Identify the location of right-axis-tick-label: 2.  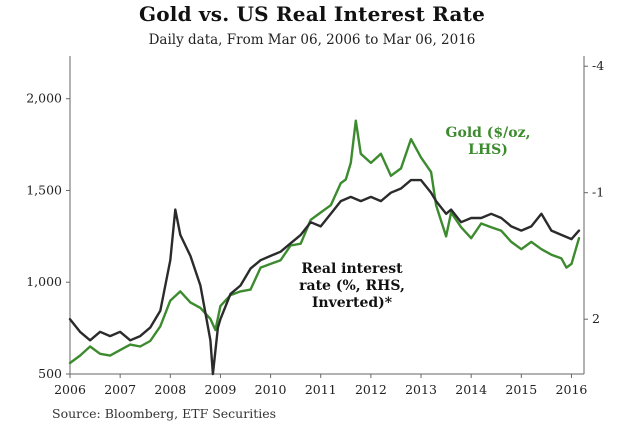
(596, 318).